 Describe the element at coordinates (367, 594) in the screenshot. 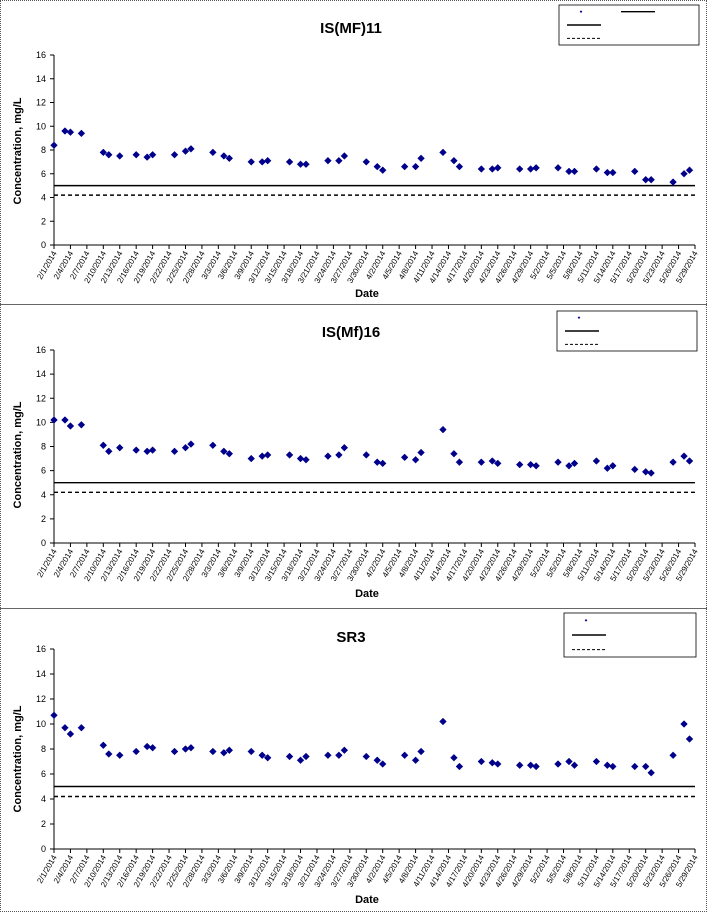

I see `x-axis-label: Date` at that location.